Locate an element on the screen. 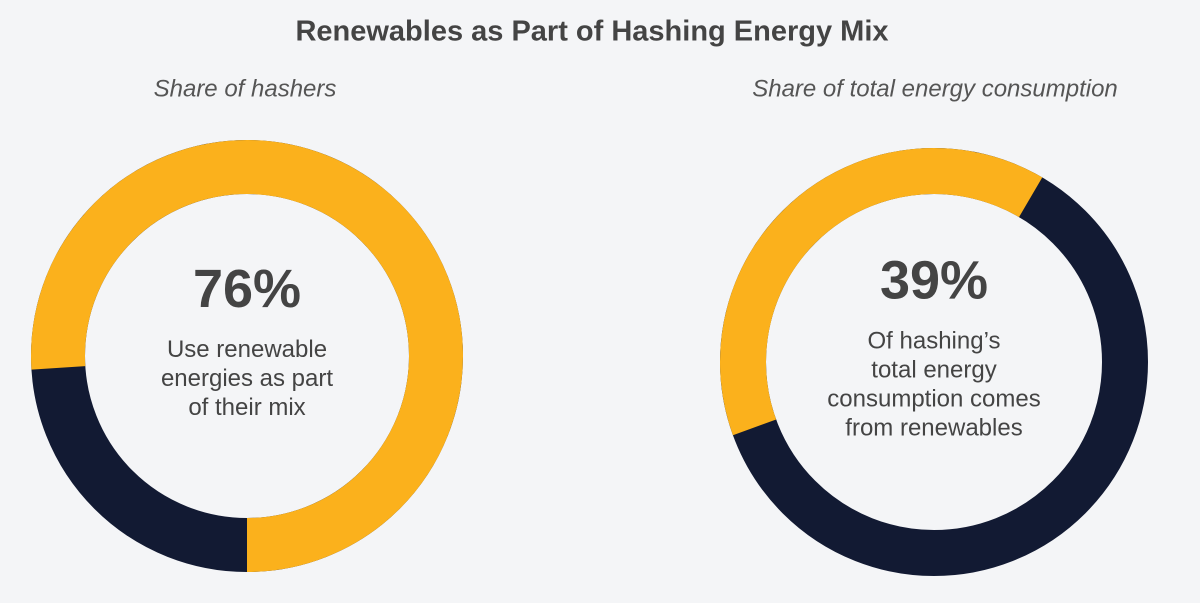 The width and height of the screenshot is (1200, 603). value-label: 76% is located at coordinates (247, 289).